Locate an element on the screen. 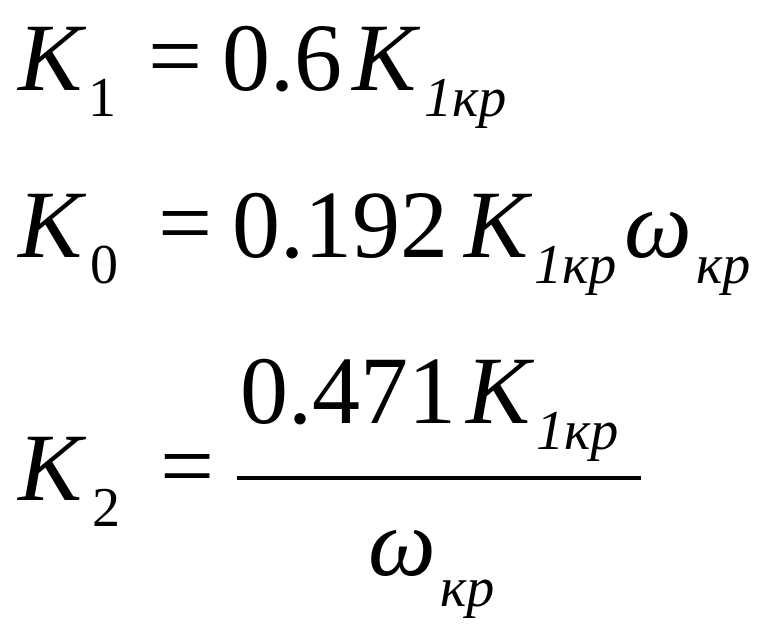 The height and width of the screenshot is (639, 782). k1-subscript: 1 is located at coordinates (102, 98).